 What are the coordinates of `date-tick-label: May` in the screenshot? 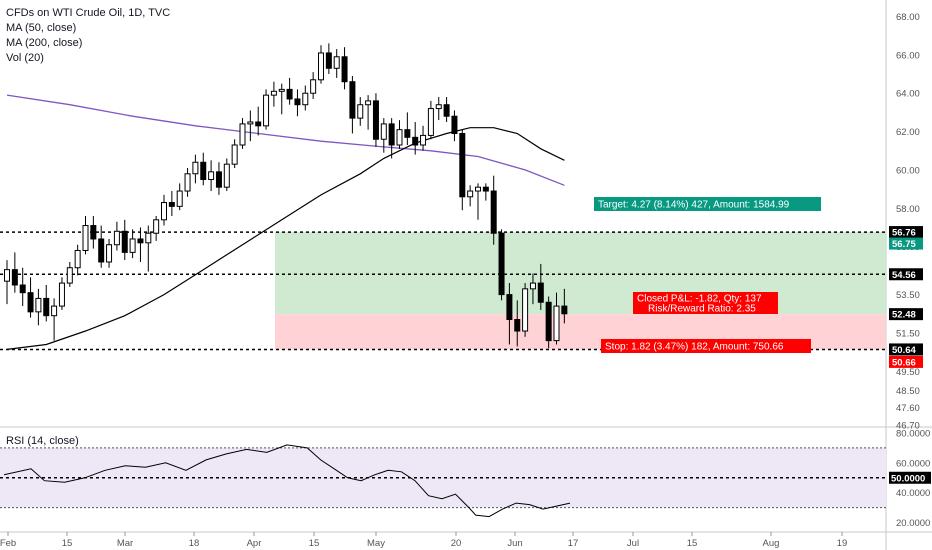 It's located at (376, 543).